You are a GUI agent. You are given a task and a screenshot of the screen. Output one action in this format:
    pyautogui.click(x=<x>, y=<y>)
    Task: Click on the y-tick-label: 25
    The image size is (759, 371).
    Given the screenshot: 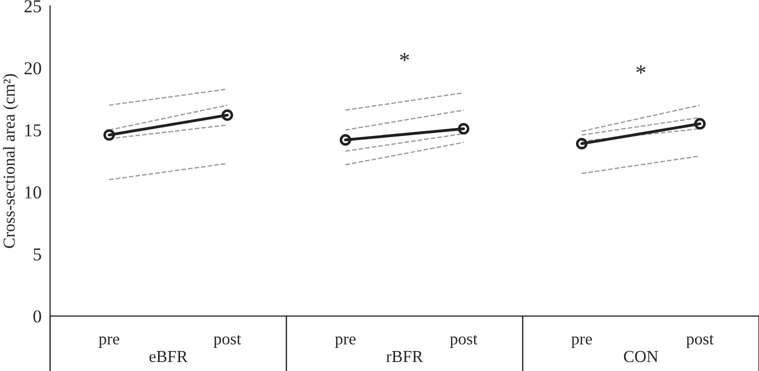 What is the action you would take?
    pyautogui.click(x=33, y=6)
    